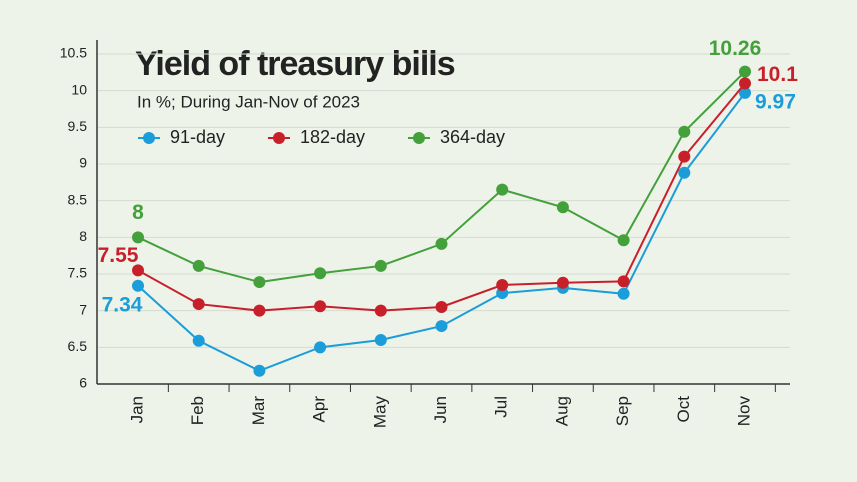 The width and height of the screenshot is (857, 482). I want to click on data-label: 7.34, so click(122, 304).